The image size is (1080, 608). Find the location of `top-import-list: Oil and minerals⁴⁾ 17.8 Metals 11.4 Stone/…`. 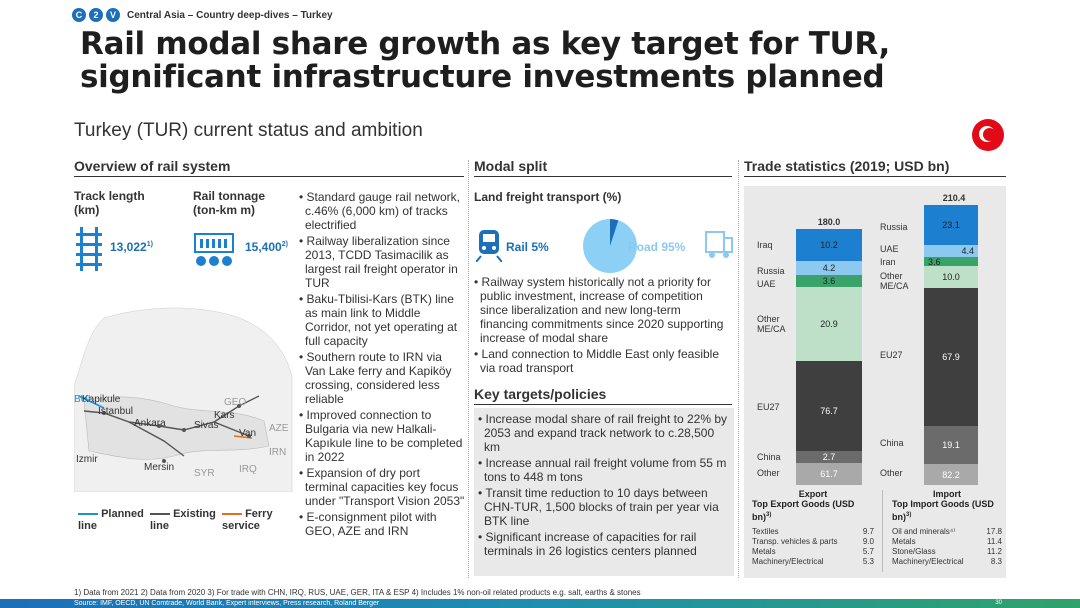

top-import-list: Oil and minerals⁴⁾ 17.8 Metals 11.4 Stone/… is located at coordinates (947, 547).